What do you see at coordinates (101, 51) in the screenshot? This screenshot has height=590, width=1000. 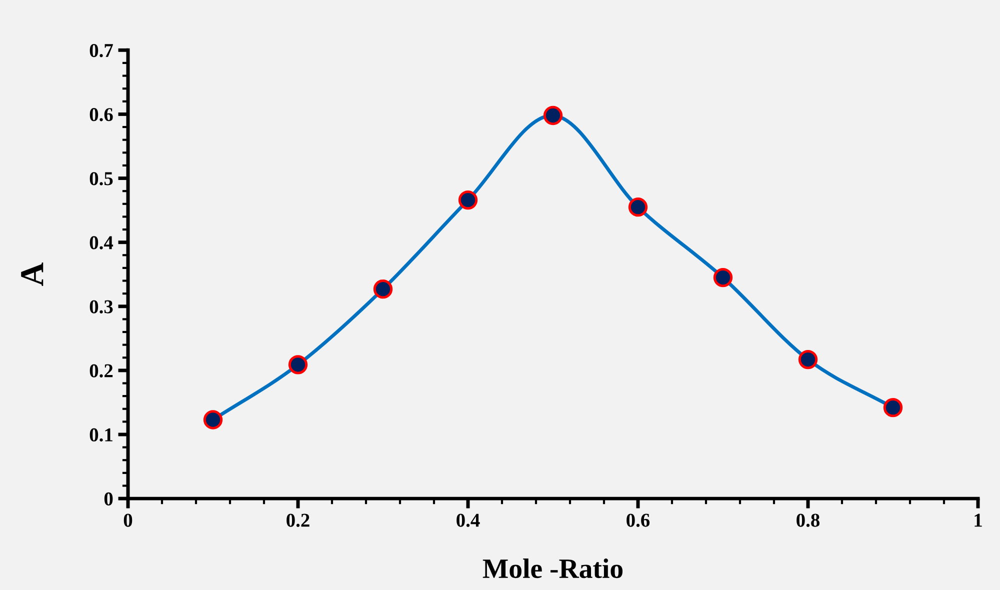 I see `y-tick-label: 0.7` at bounding box center [101, 51].